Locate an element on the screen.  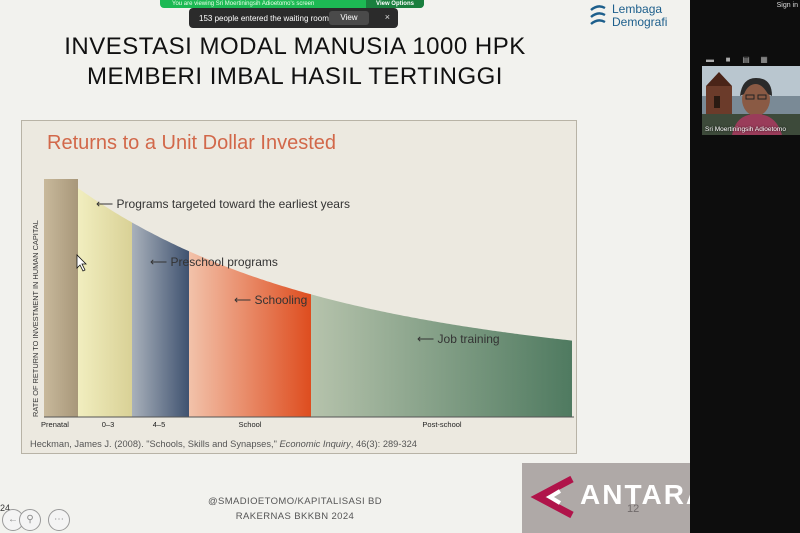
speaker-view-icon: ■ is located at coordinates (728, 59).